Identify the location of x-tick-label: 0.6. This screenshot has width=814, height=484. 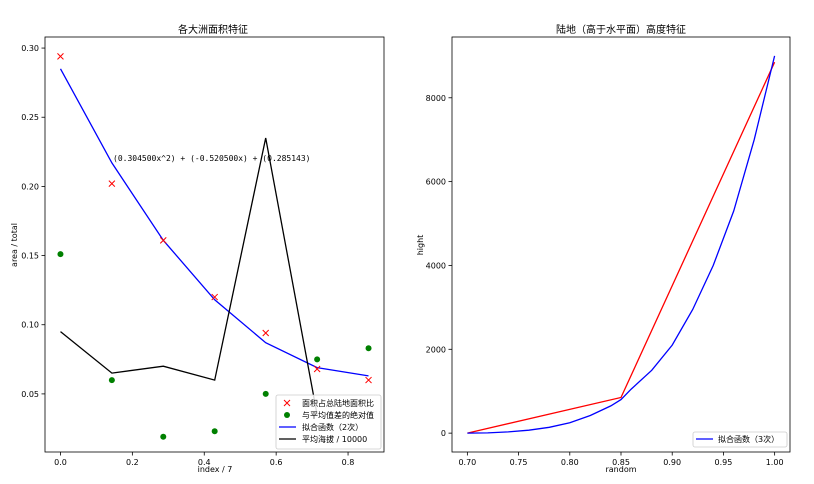
(276, 462).